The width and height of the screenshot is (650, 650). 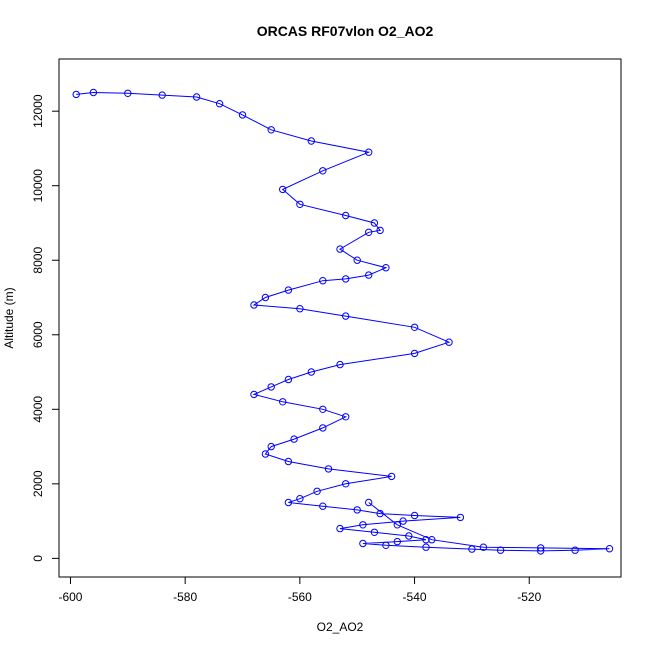 I want to click on y-tick-label: 8000, so click(x=38, y=260).